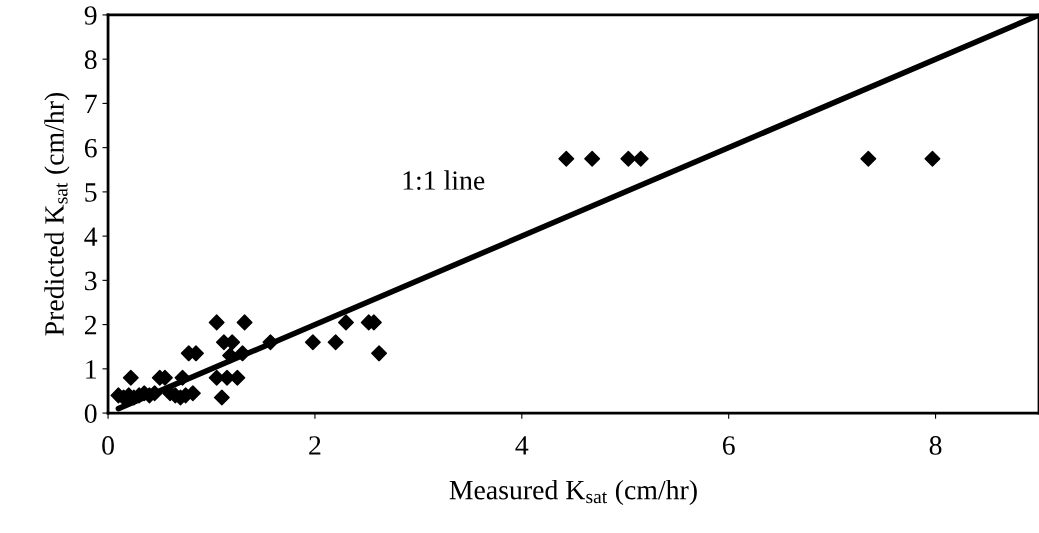 This screenshot has height=533, width=1039. What do you see at coordinates (91, 192) in the screenshot?
I see `y-tick-label: 5` at bounding box center [91, 192].